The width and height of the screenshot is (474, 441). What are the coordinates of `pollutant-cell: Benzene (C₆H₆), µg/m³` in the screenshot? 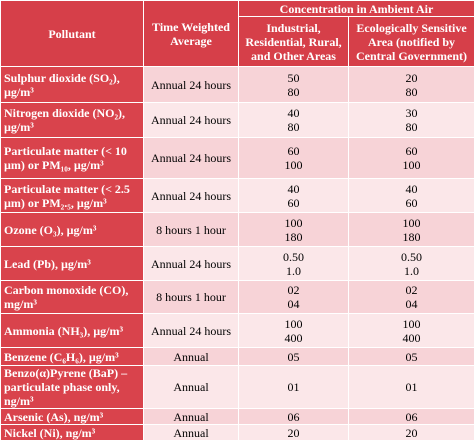 It's located at (72, 357).